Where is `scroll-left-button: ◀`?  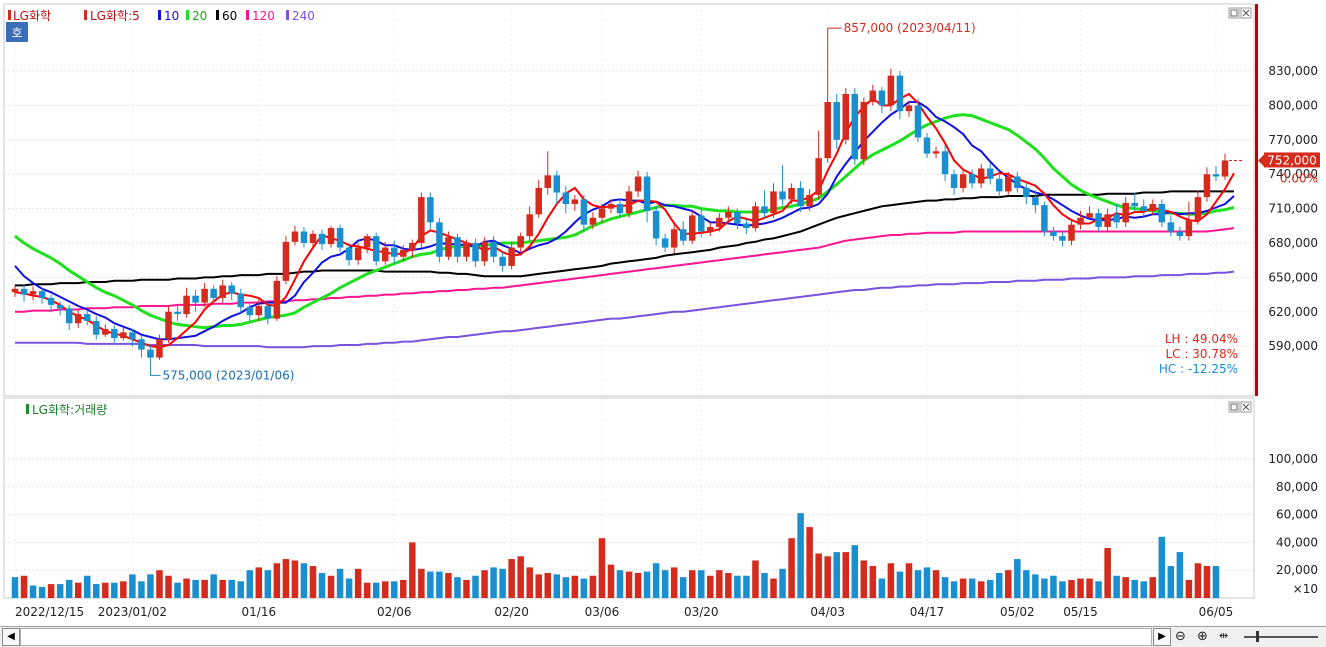
scroll-left-button: ◀ is located at coordinates (11, 637).